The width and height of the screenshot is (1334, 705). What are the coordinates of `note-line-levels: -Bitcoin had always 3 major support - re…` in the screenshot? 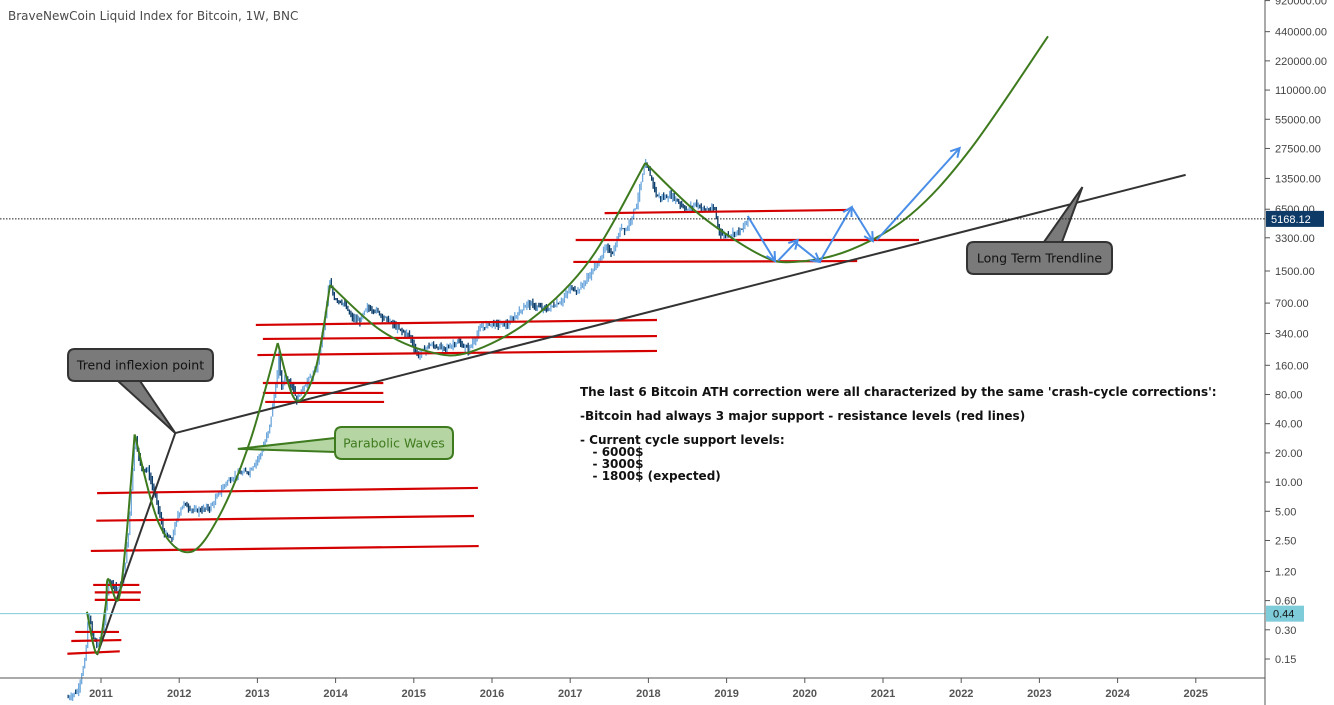 It's located at (803, 416).